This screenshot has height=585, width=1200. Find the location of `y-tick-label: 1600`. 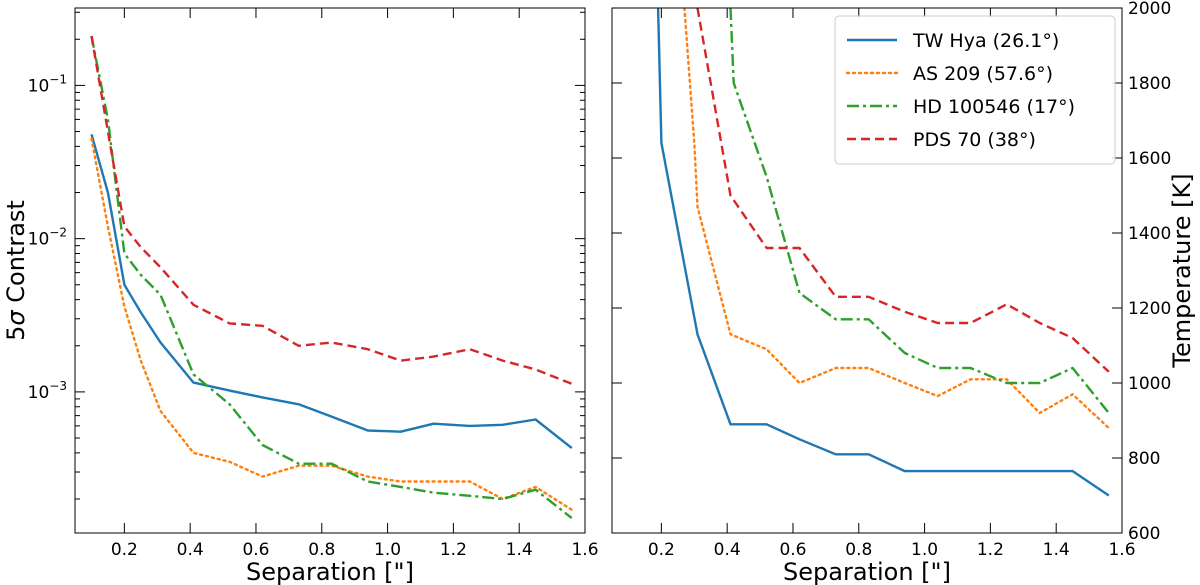

y-tick-label: 1600 is located at coordinates (1149, 159).